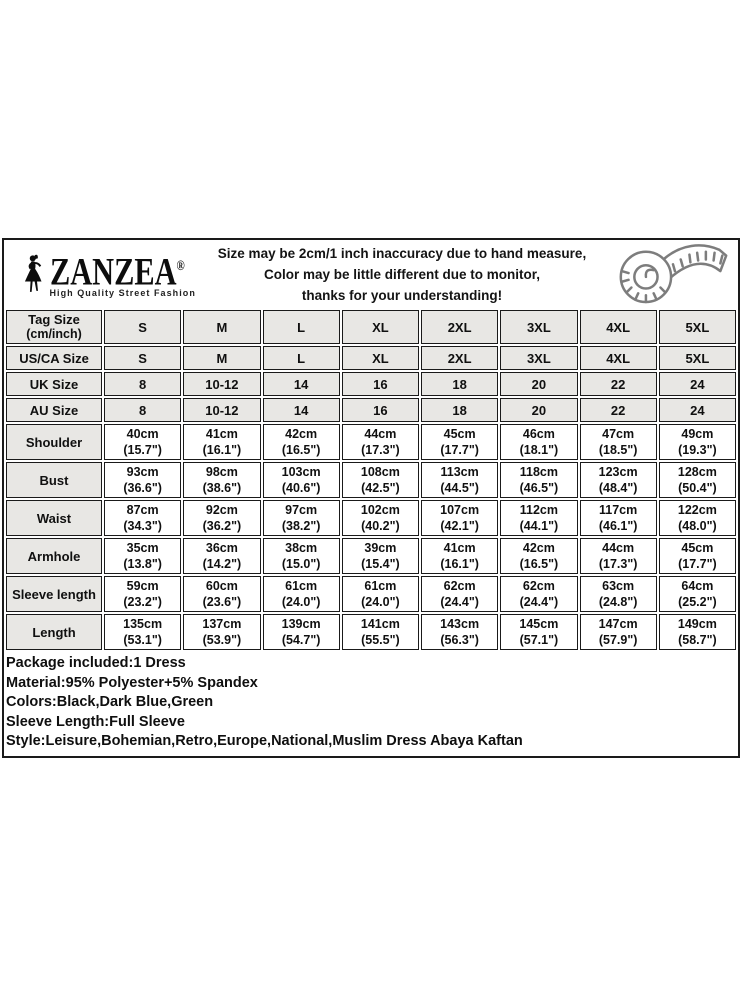  What do you see at coordinates (618, 556) in the screenshot?
I see `measure-cell: 44cm (17.3")` at bounding box center [618, 556].